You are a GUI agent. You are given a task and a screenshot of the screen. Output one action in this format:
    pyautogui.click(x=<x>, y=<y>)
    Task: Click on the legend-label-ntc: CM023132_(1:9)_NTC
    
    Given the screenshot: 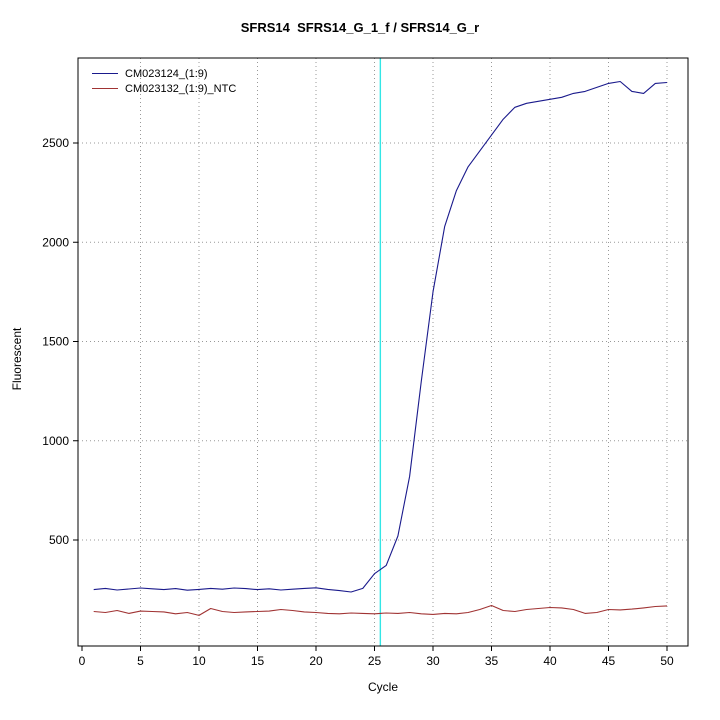 What is the action you would take?
    pyautogui.click(x=181, y=88)
    